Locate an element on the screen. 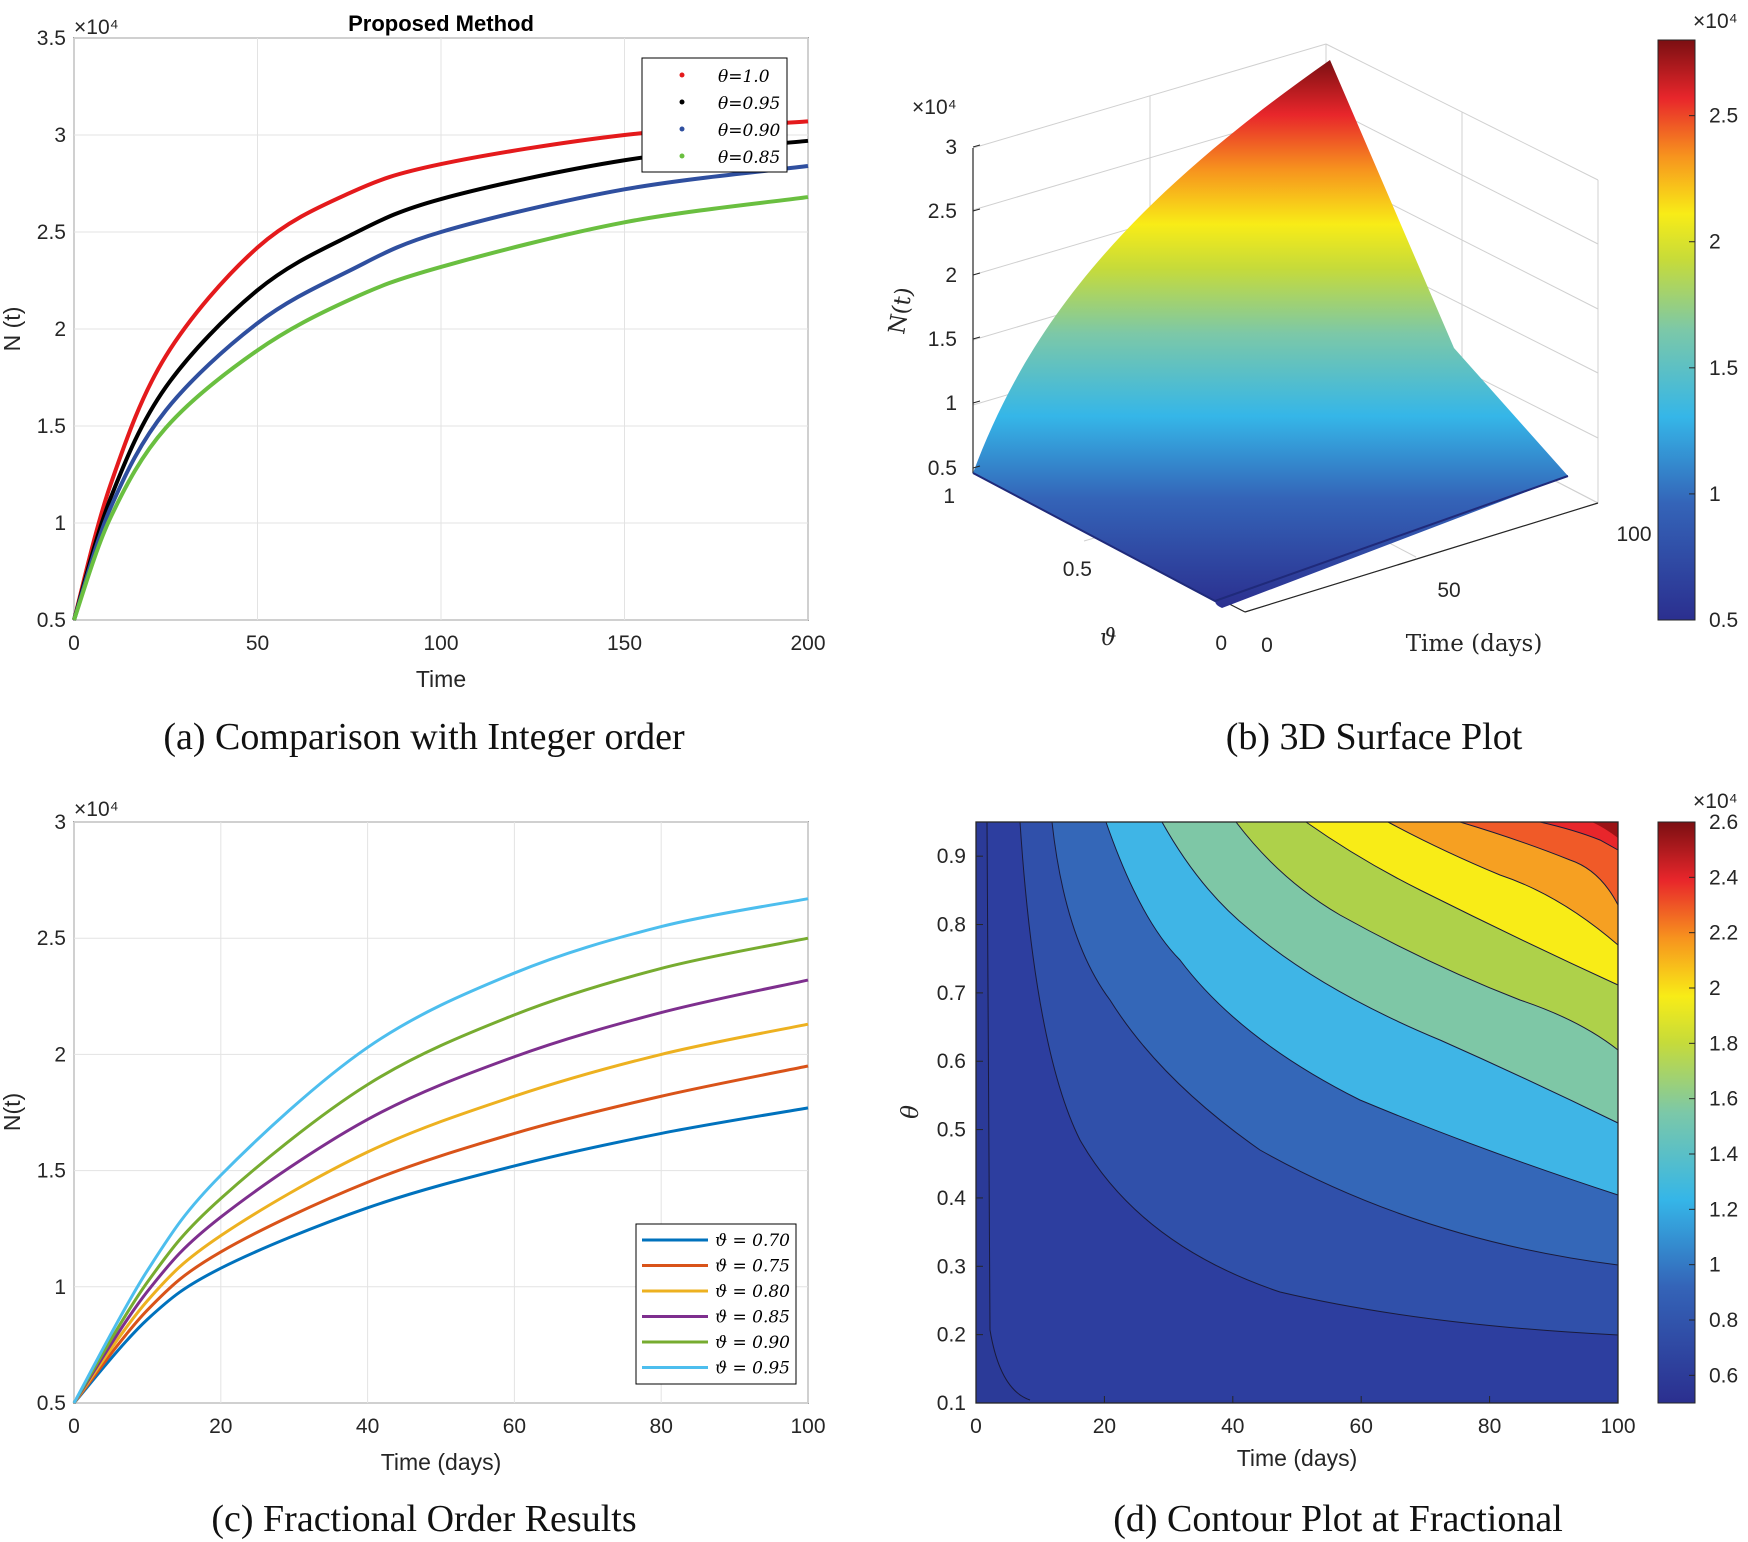  panel-c-exponent: ×10⁴ is located at coordinates (96, 809).